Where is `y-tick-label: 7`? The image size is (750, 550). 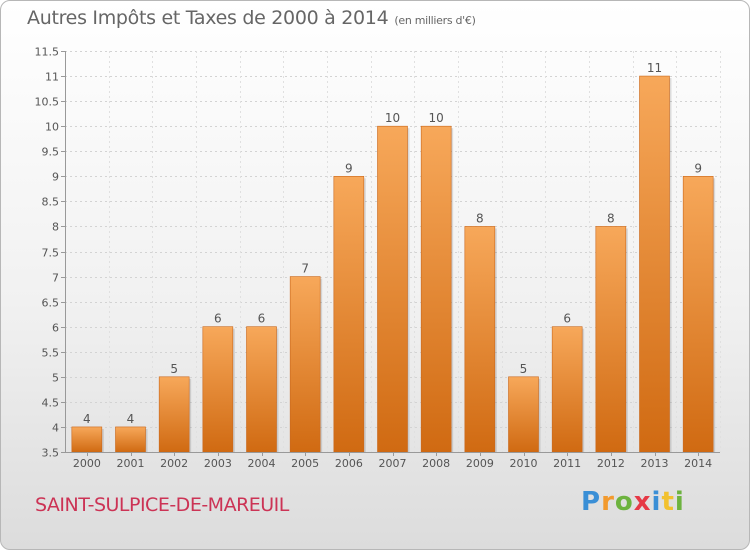
y-tick-label: 7 is located at coordinates (55, 278).